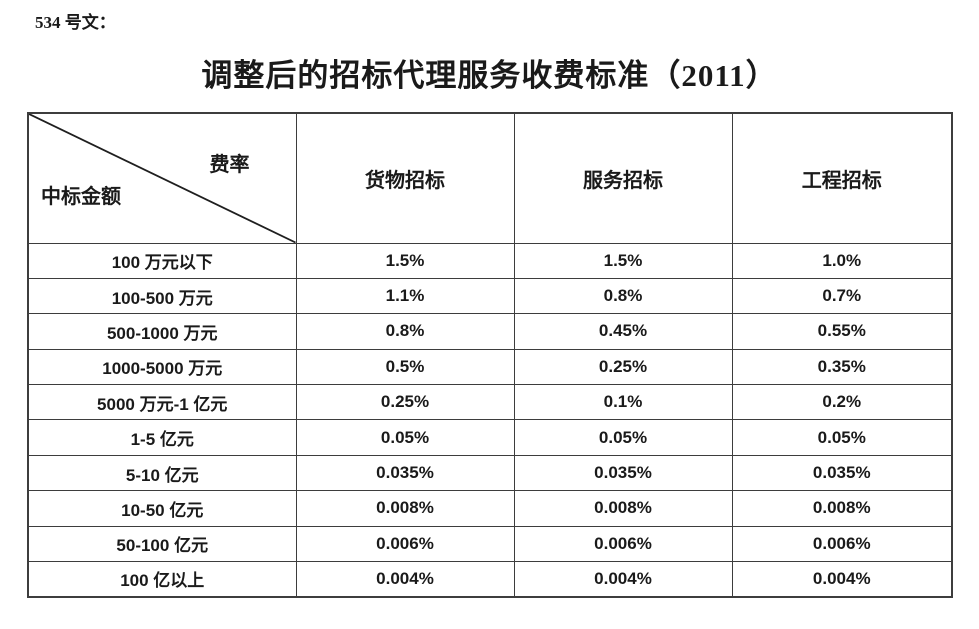  What do you see at coordinates (162, 296) in the screenshot?
I see `row-label: 100-500 万元` at bounding box center [162, 296].